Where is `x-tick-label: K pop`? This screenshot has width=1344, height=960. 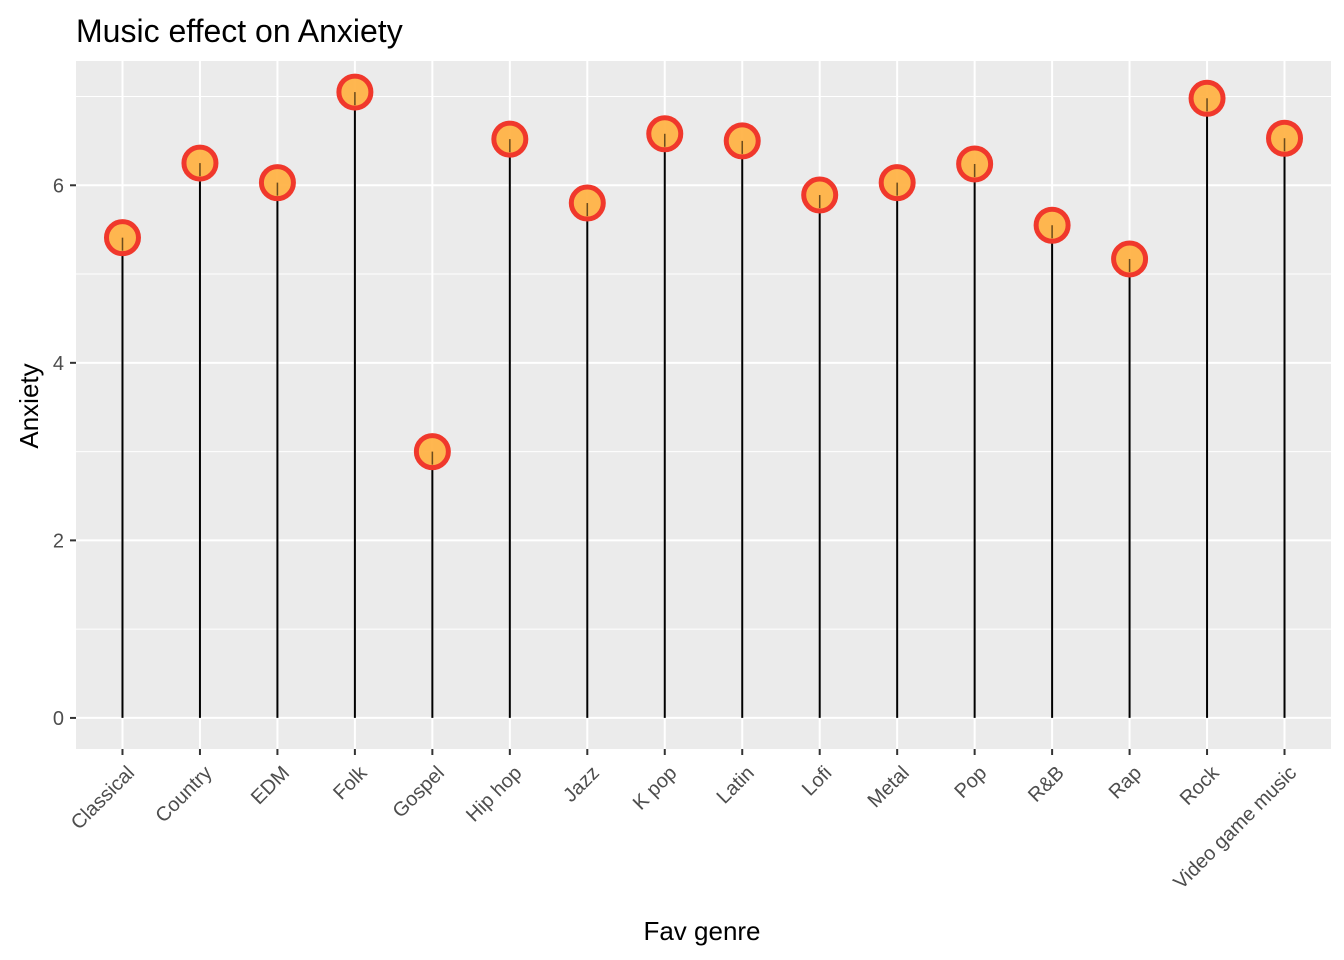
x-tick-label: K pop is located at coordinates (655, 788).